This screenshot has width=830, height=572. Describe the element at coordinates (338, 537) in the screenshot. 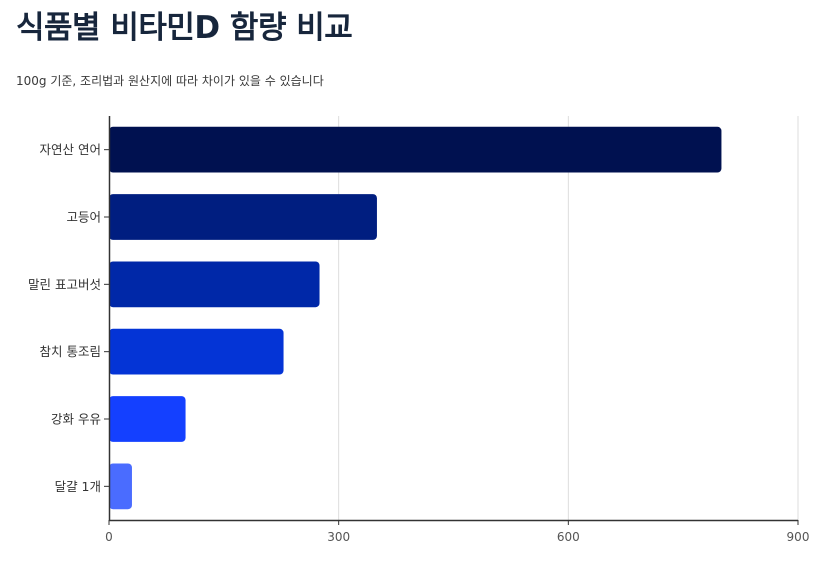

I see `x-tick-label: 300` at that location.